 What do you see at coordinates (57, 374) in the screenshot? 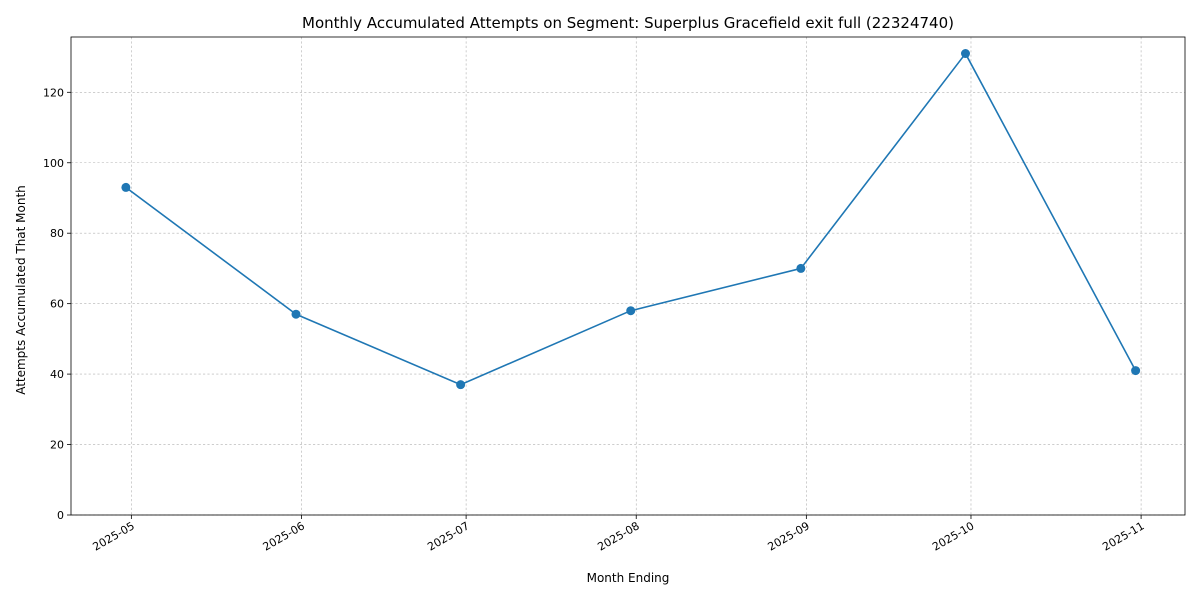
I see `y-tick-label: 40` at bounding box center [57, 374].